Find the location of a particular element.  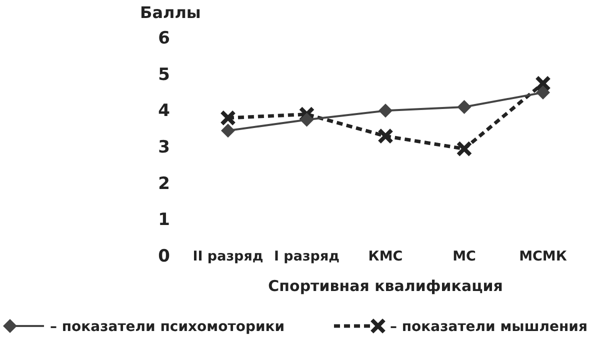

y-tick-label: 2 is located at coordinates (164, 184).